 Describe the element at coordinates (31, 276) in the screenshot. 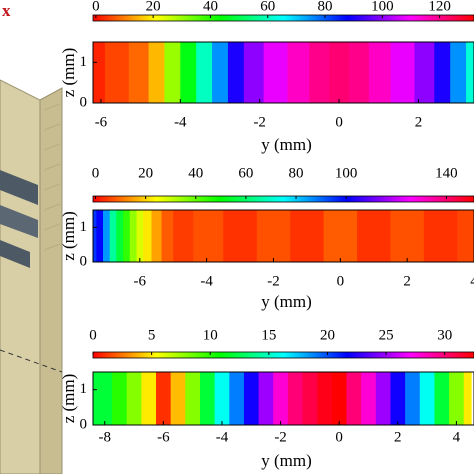

I see `device-illustration` at that location.